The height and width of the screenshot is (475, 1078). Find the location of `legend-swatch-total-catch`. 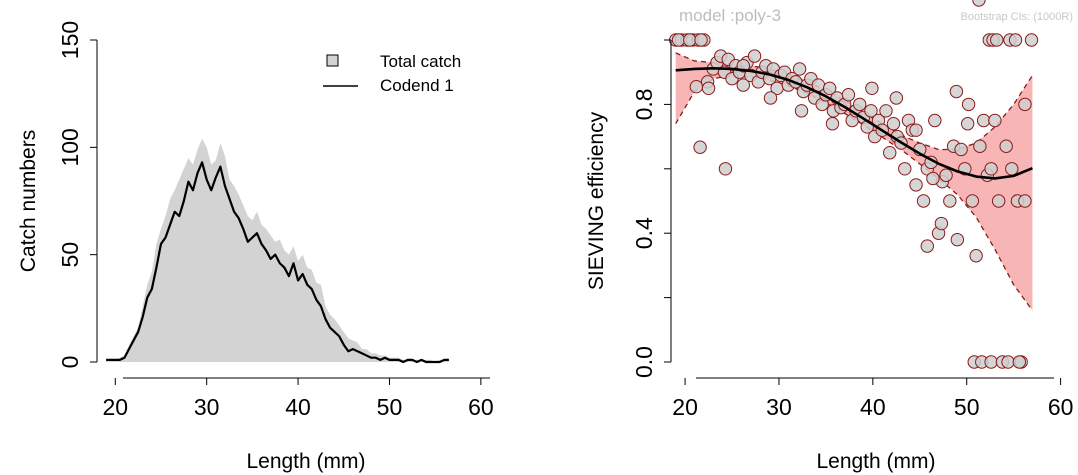

legend-swatch-total-catch is located at coordinates (332, 60).